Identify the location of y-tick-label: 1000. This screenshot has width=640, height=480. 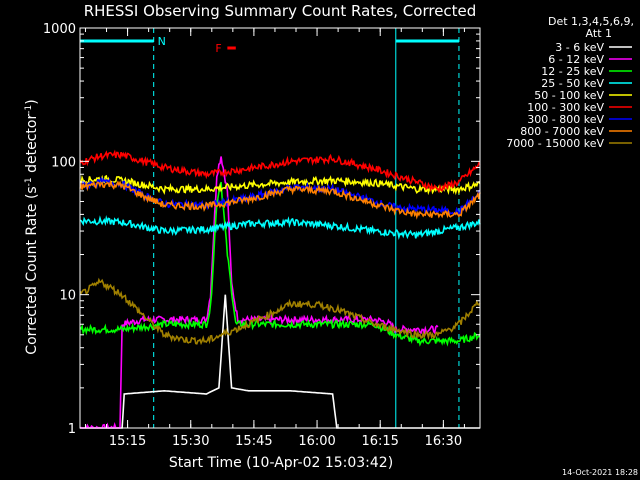
(59, 29).